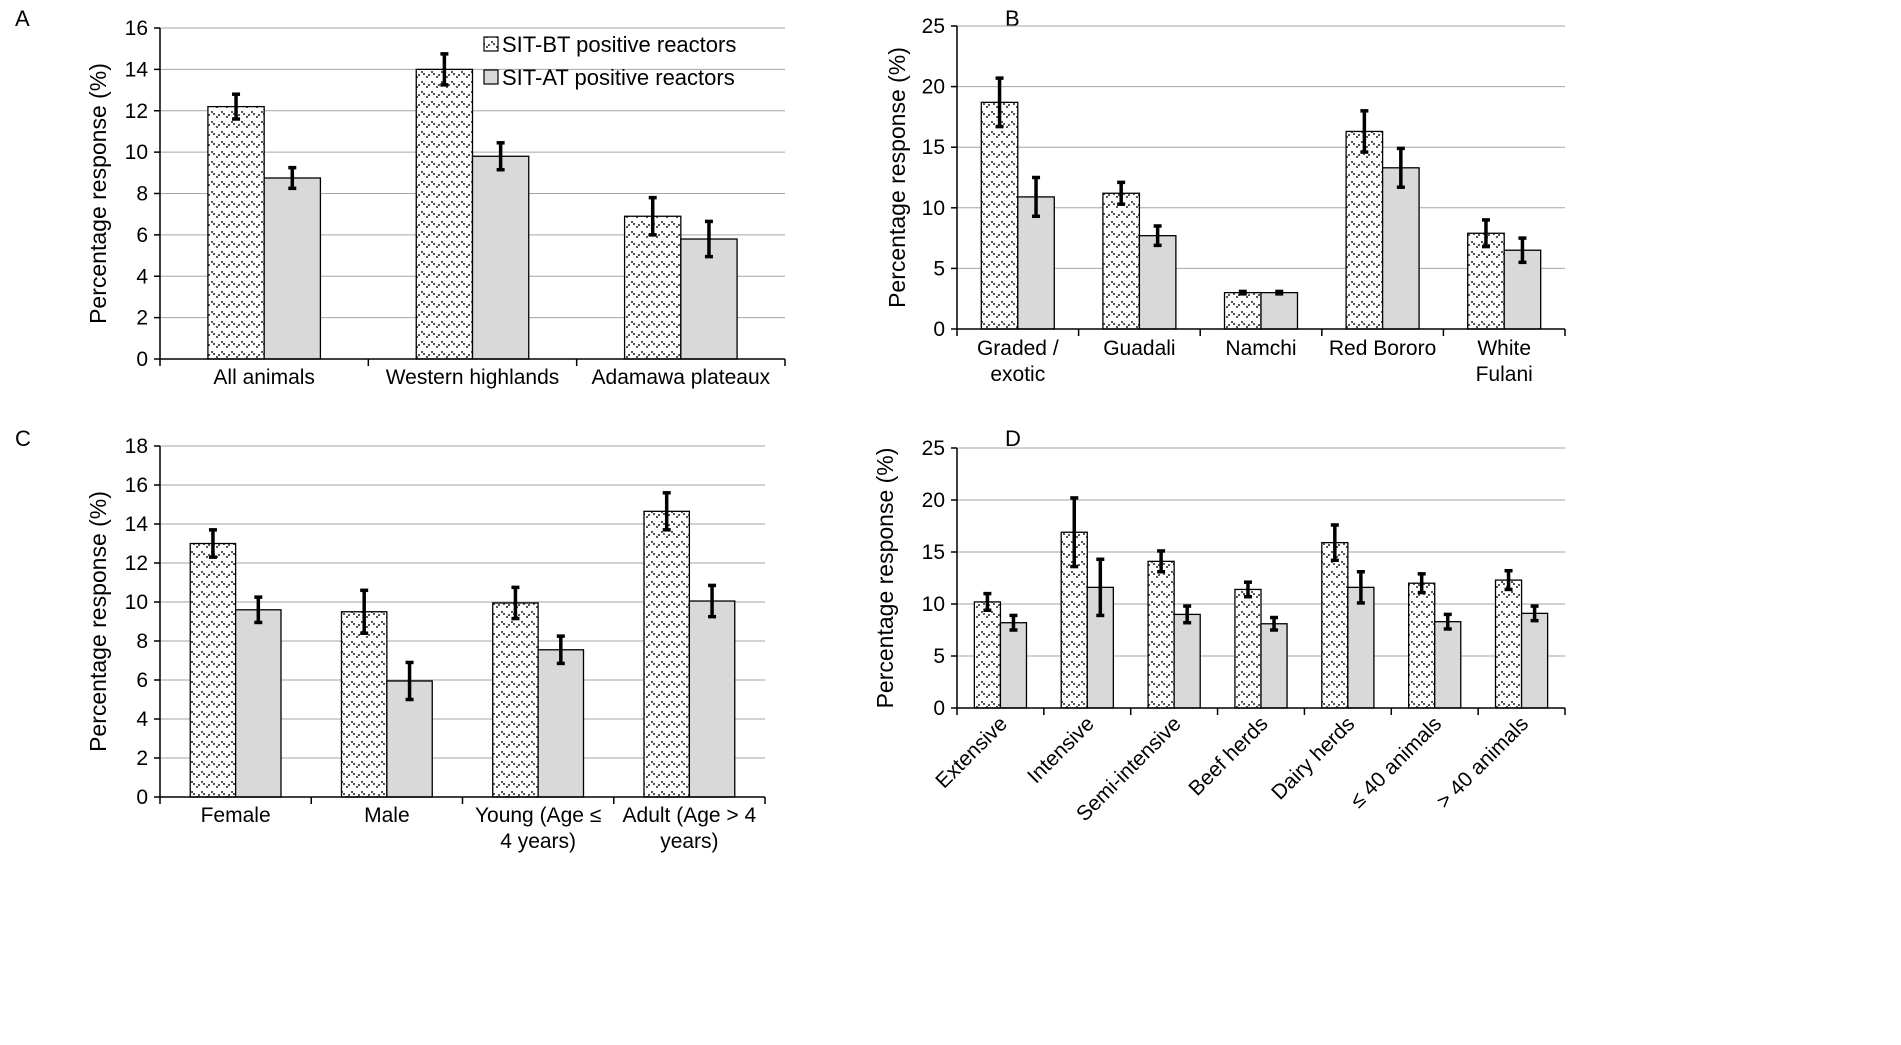 Image resolution: width=1901 pixels, height=1045 pixels. I want to click on x-tick-label: Adult (Age > 4, so click(690, 815).